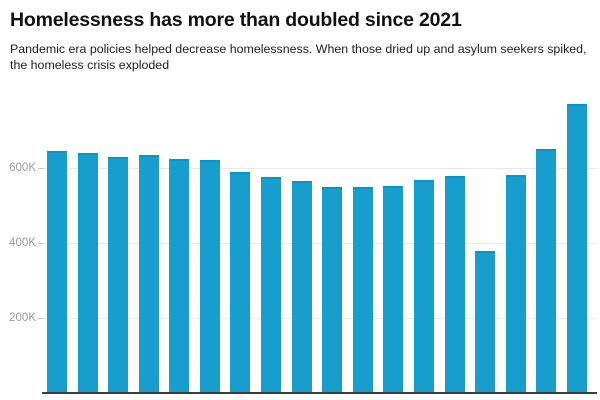 This screenshot has width=600, height=400. I want to click on bar-2012, so click(209, 276).